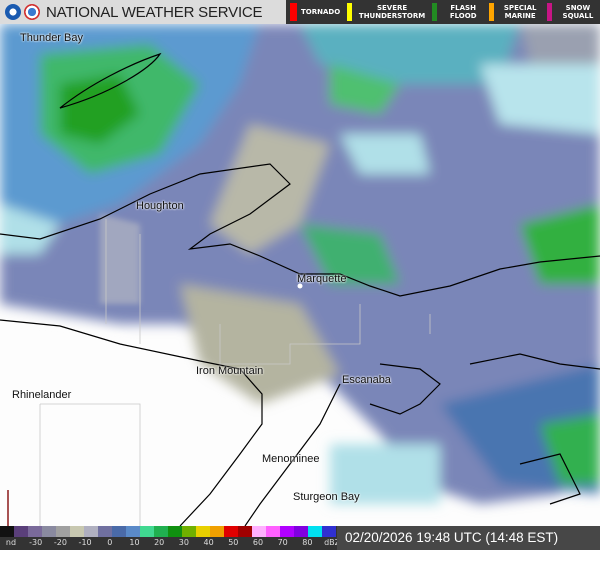  I want to click on warning-item: TORNADO, so click(316, 12).